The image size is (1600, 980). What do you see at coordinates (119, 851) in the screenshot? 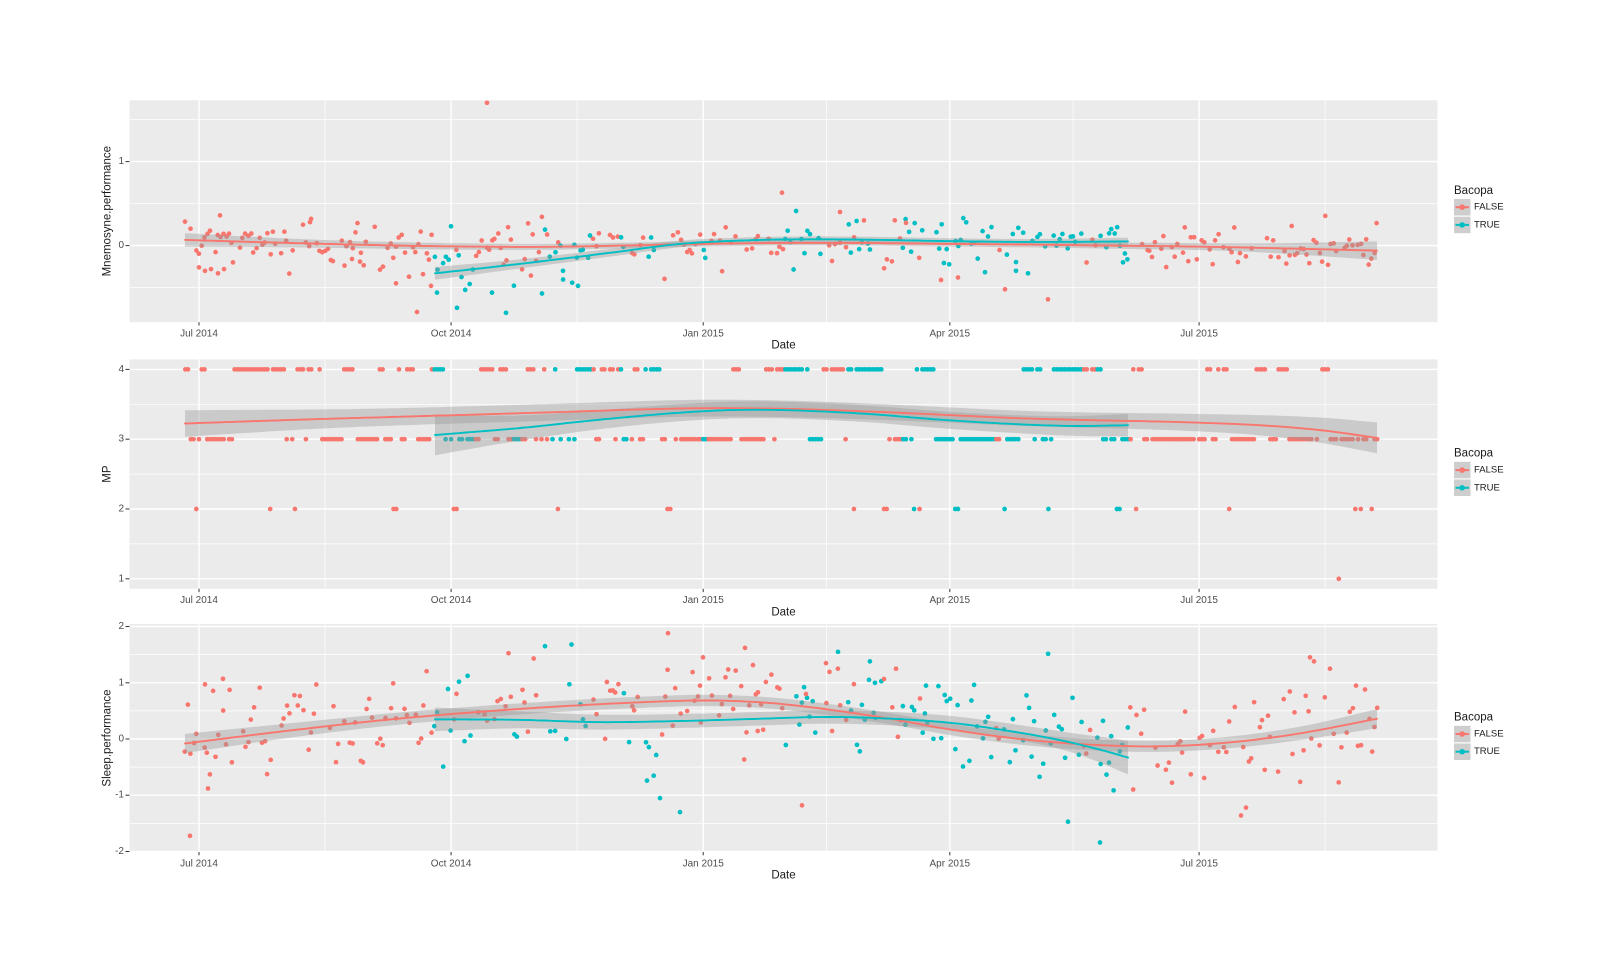
I see `svg-text: -2` at bounding box center [119, 851].